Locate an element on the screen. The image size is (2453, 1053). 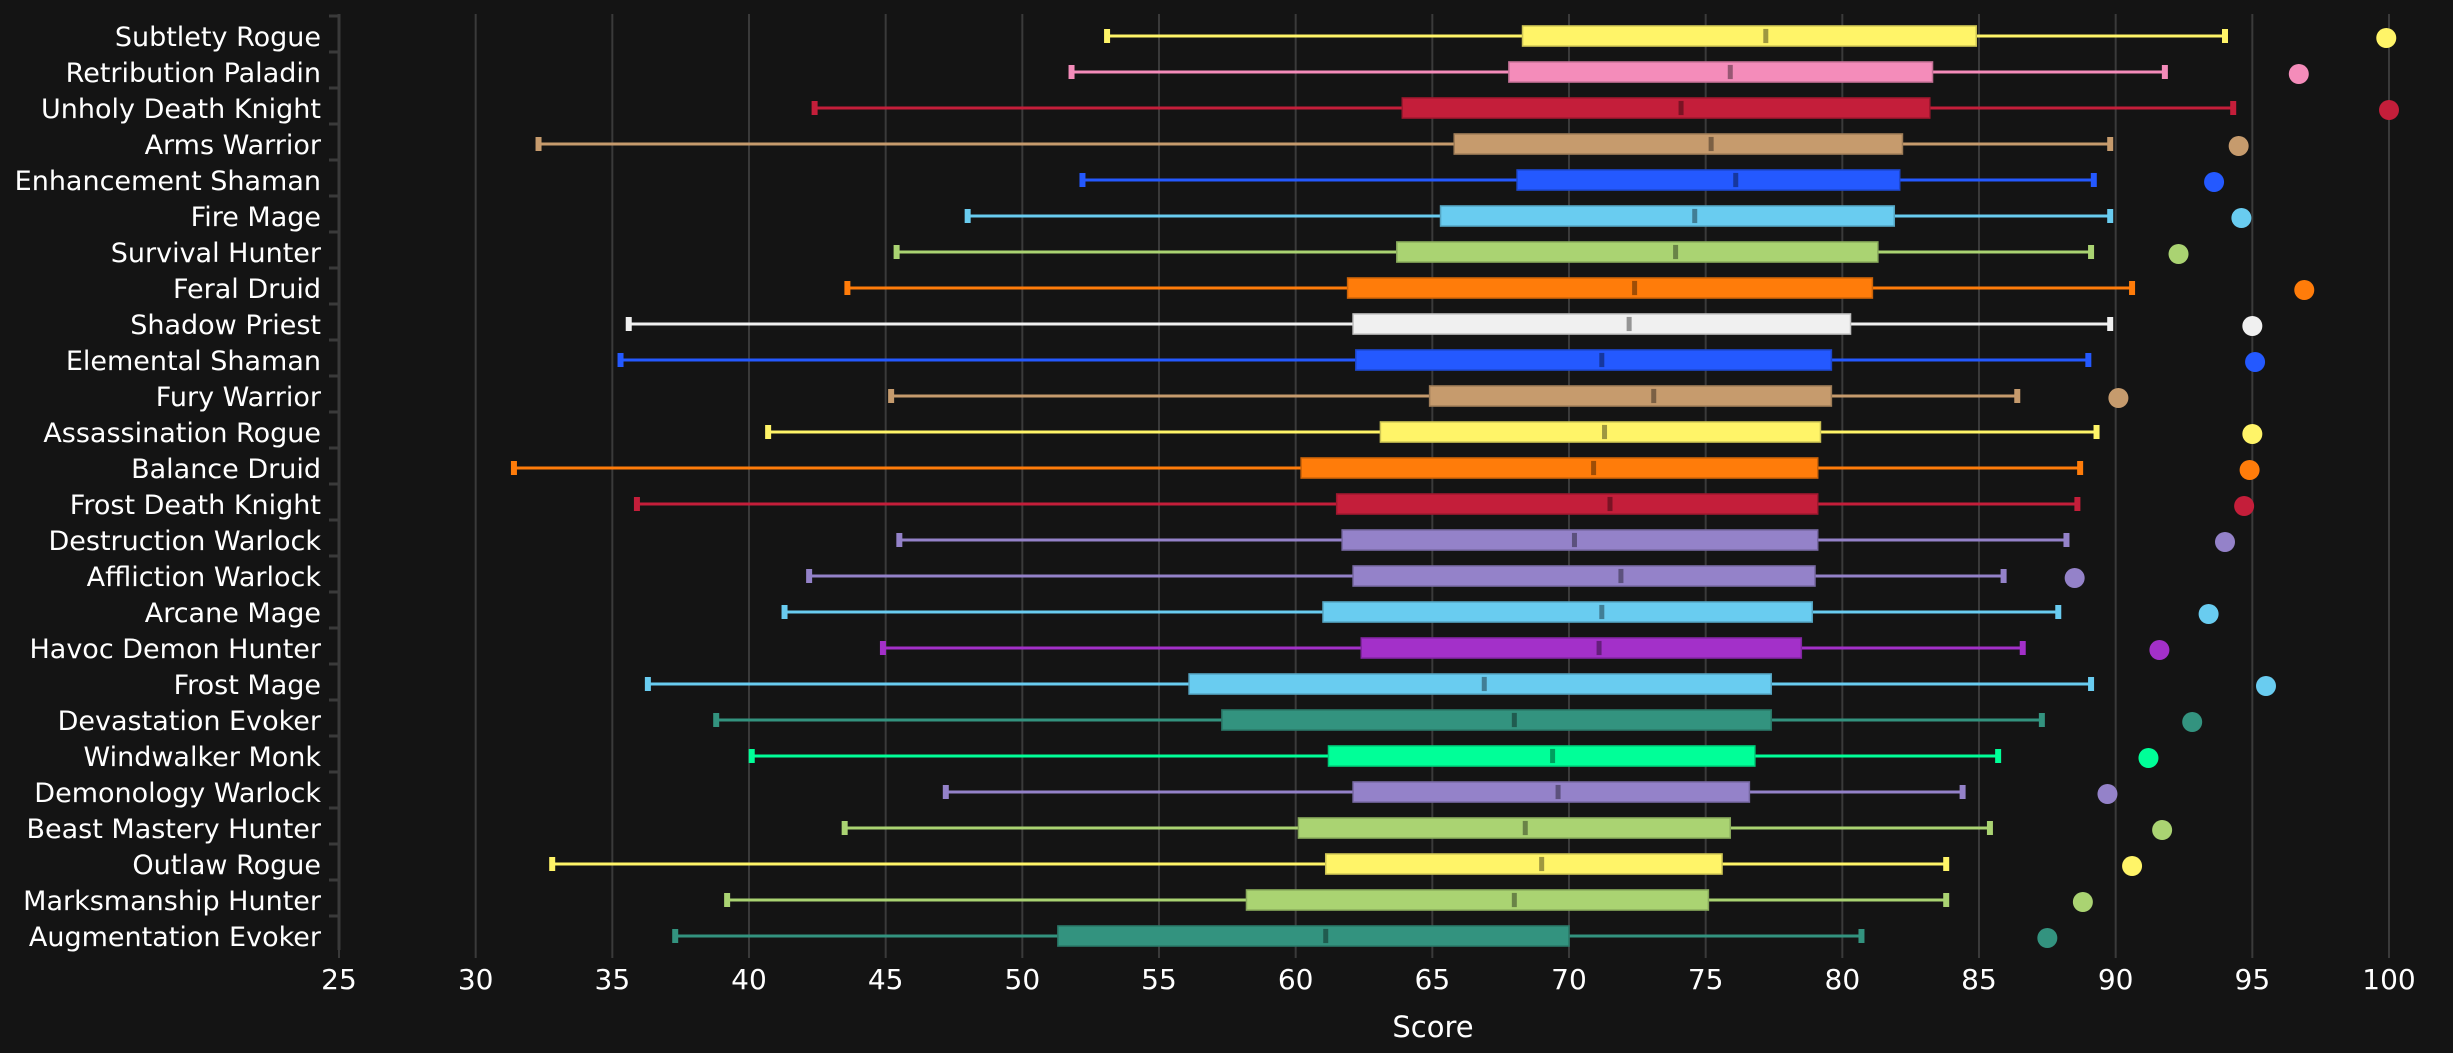
y-tick-label: Survival Hunter is located at coordinates (216, 253).